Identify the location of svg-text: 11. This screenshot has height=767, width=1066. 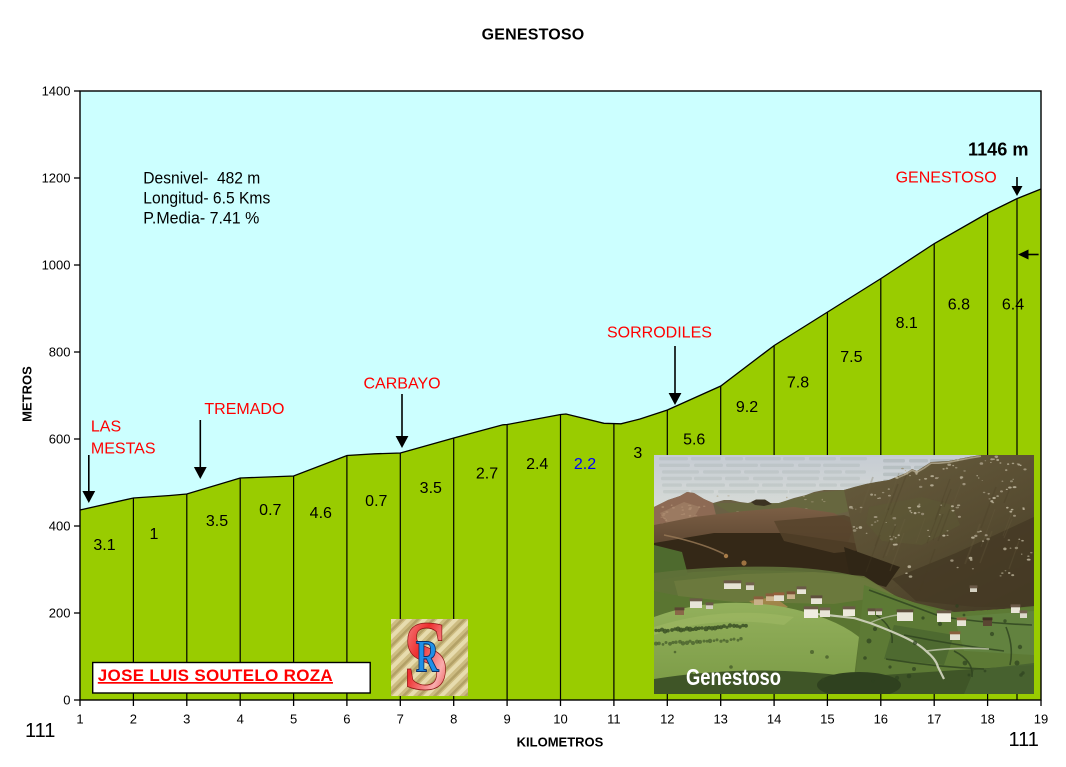
(614, 719).